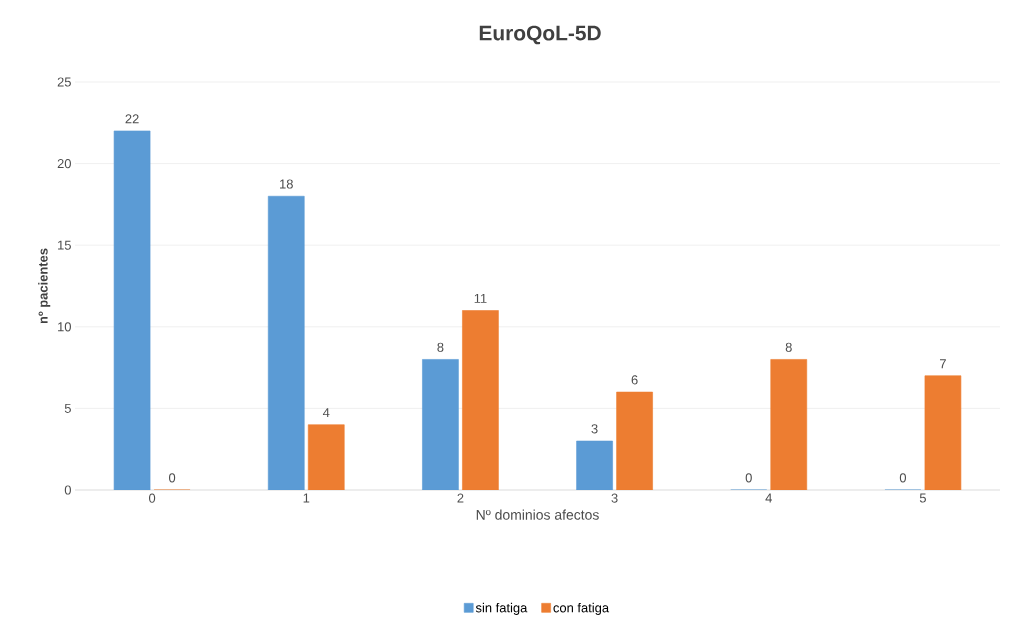 The image size is (1009, 621). What do you see at coordinates (540, 35) in the screenshot?
I see `chart-title: EuroQoL-5D` at bounding box center [540, 35].